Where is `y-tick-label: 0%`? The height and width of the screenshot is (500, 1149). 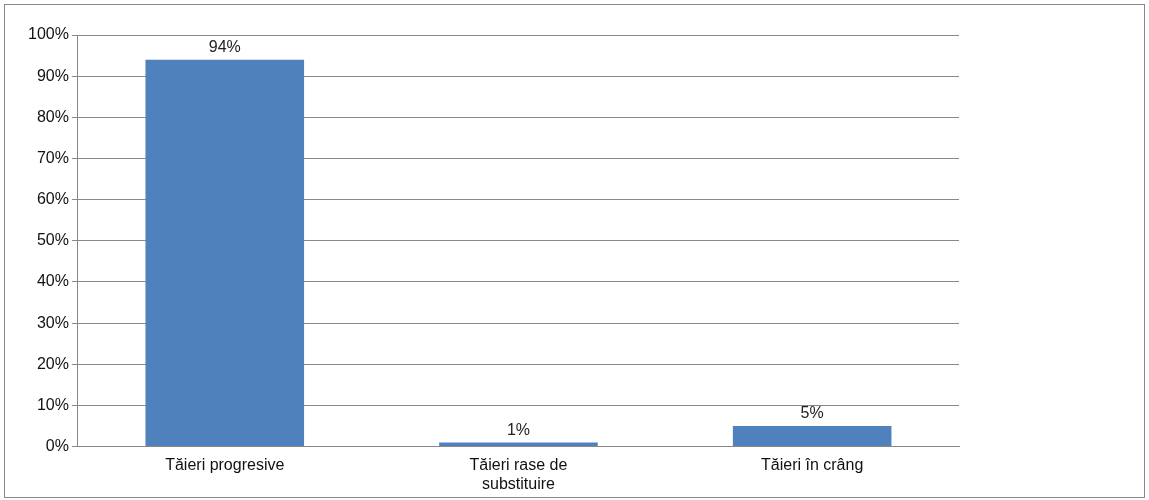
y-tick-label: 0% is located at coordinates (57, 446).